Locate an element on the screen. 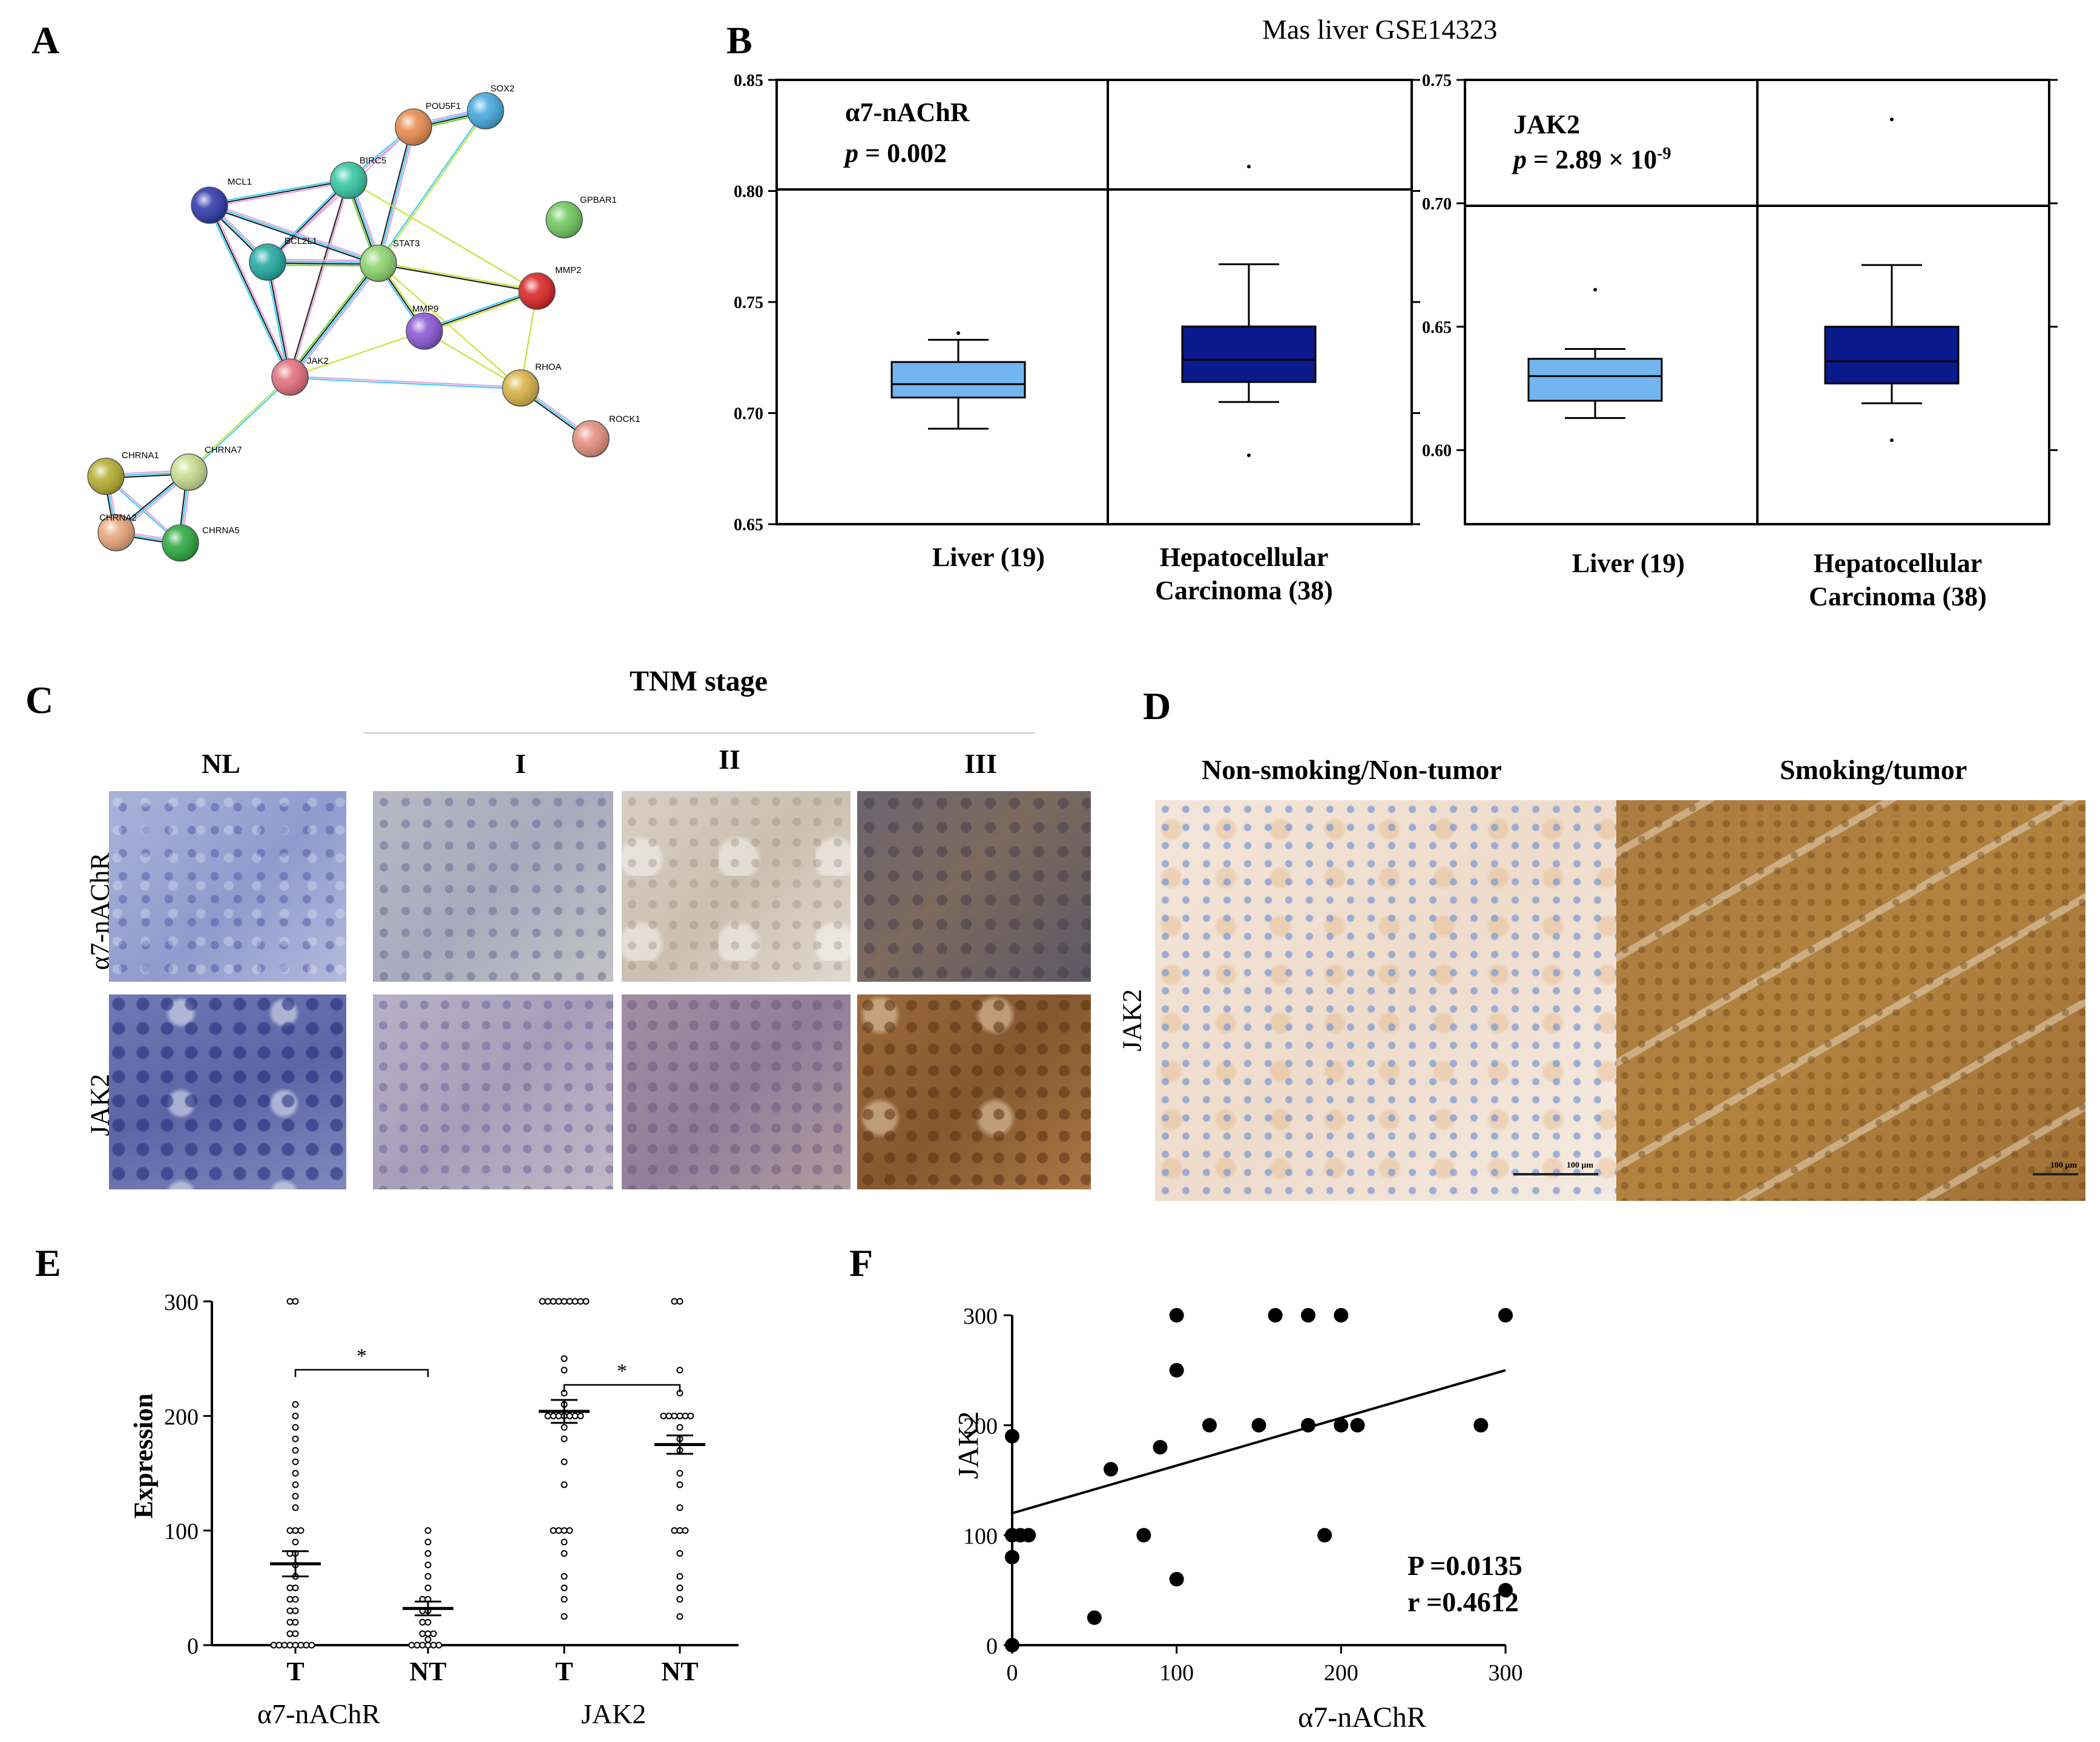 The image size is (2100, 1742). e-ytick-label-3: 0 is located at coordinates (193, 1646).